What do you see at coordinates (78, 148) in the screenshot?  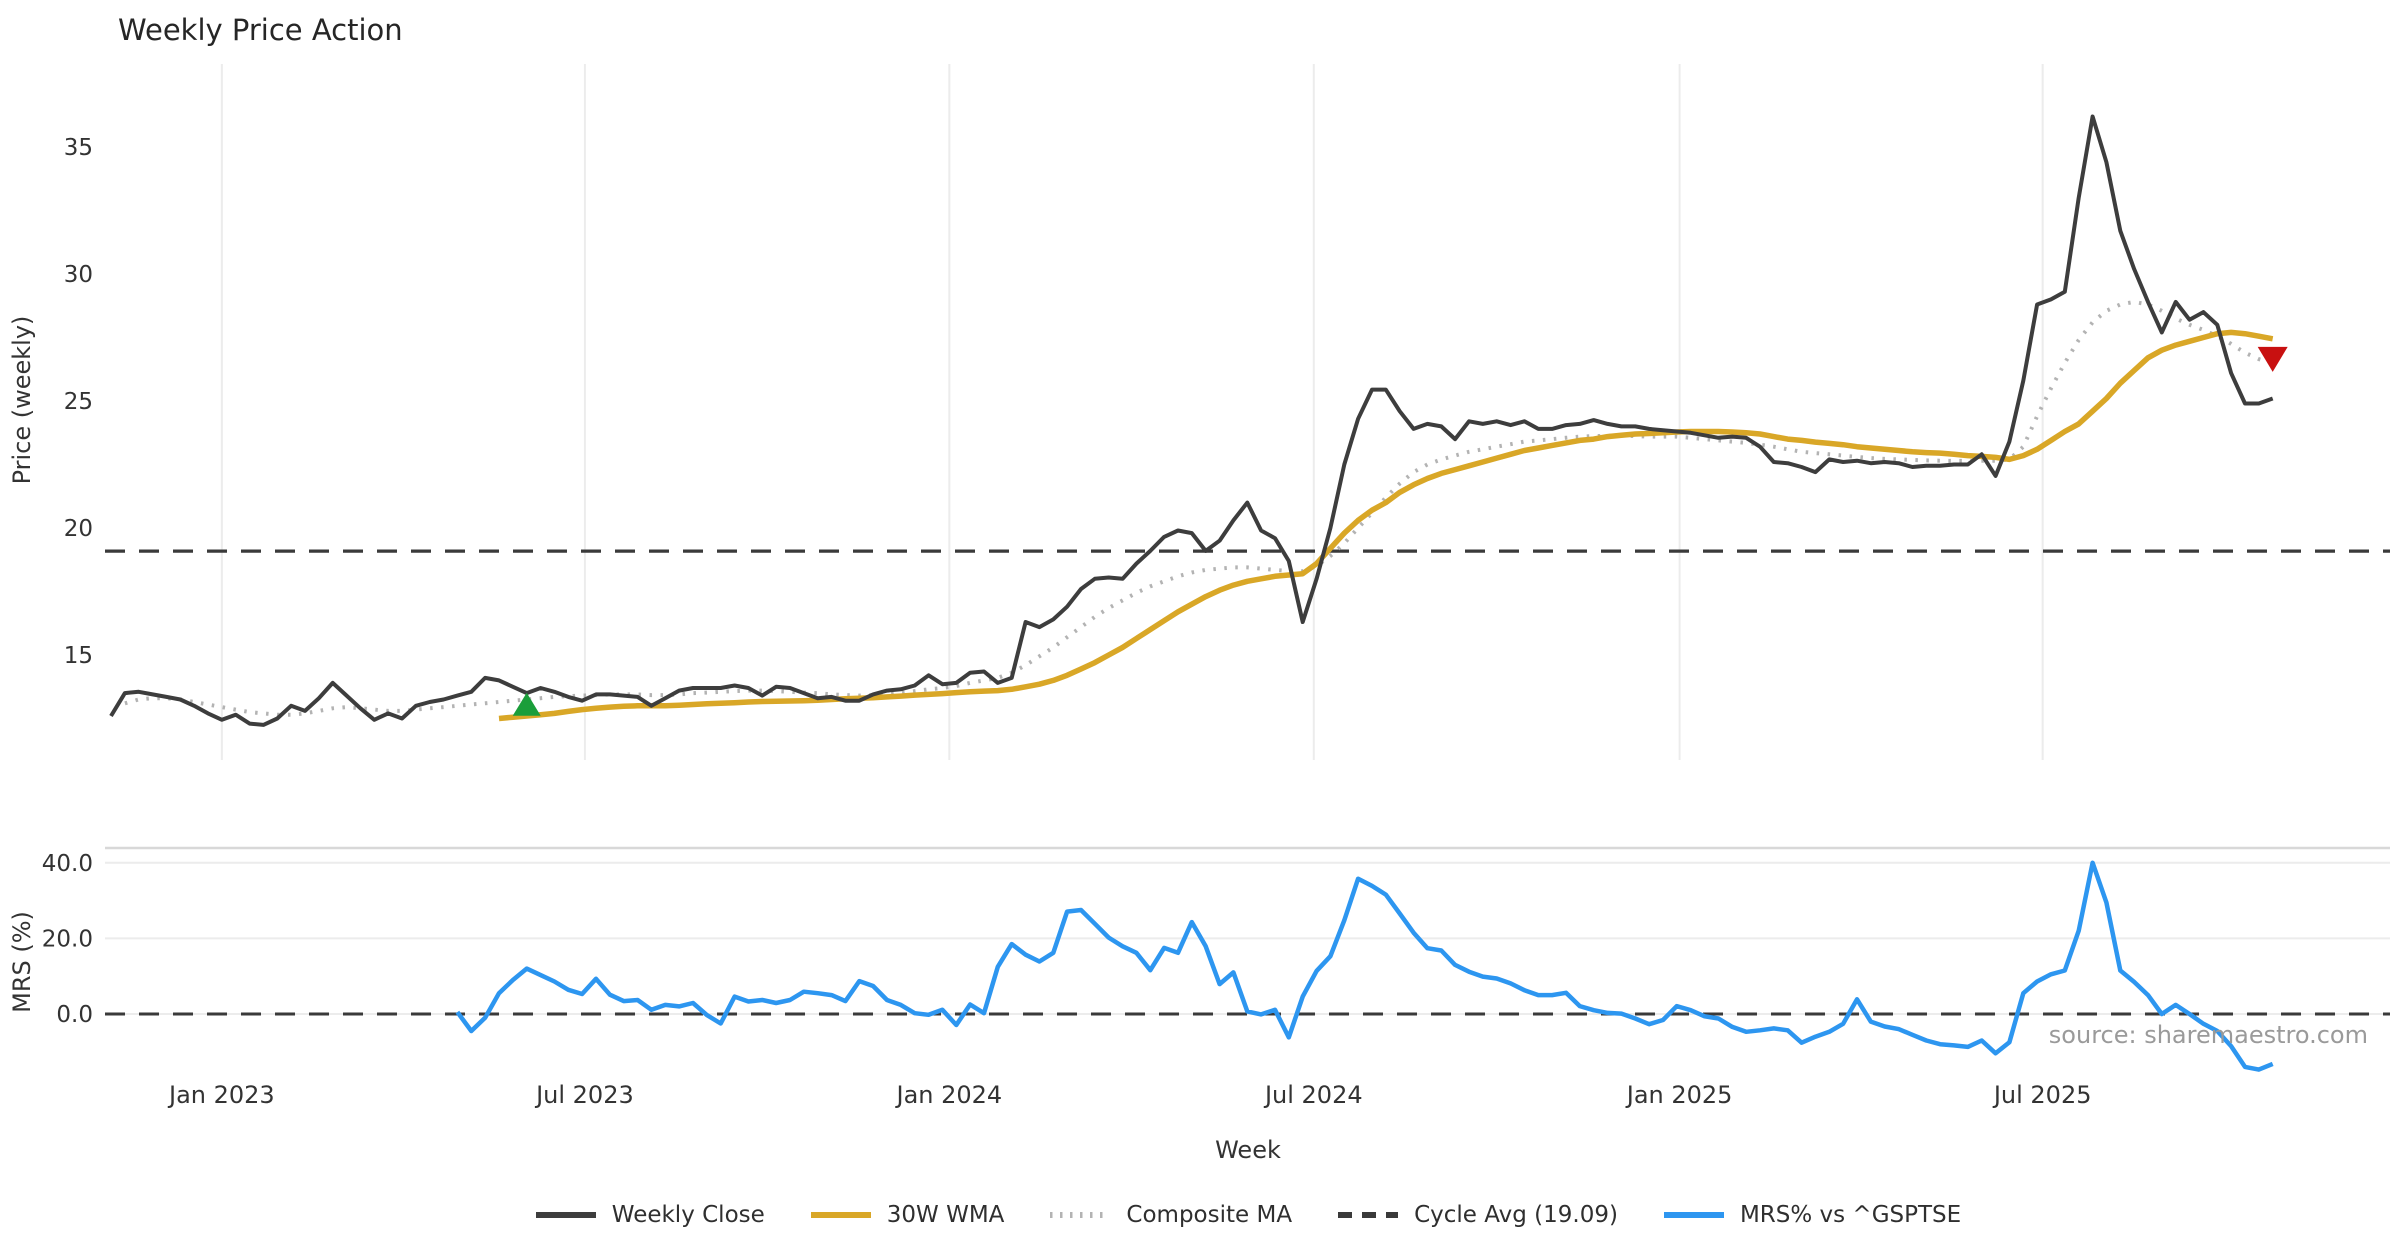 I see `price-tick-label: 35` at bounding box center [78, 148].